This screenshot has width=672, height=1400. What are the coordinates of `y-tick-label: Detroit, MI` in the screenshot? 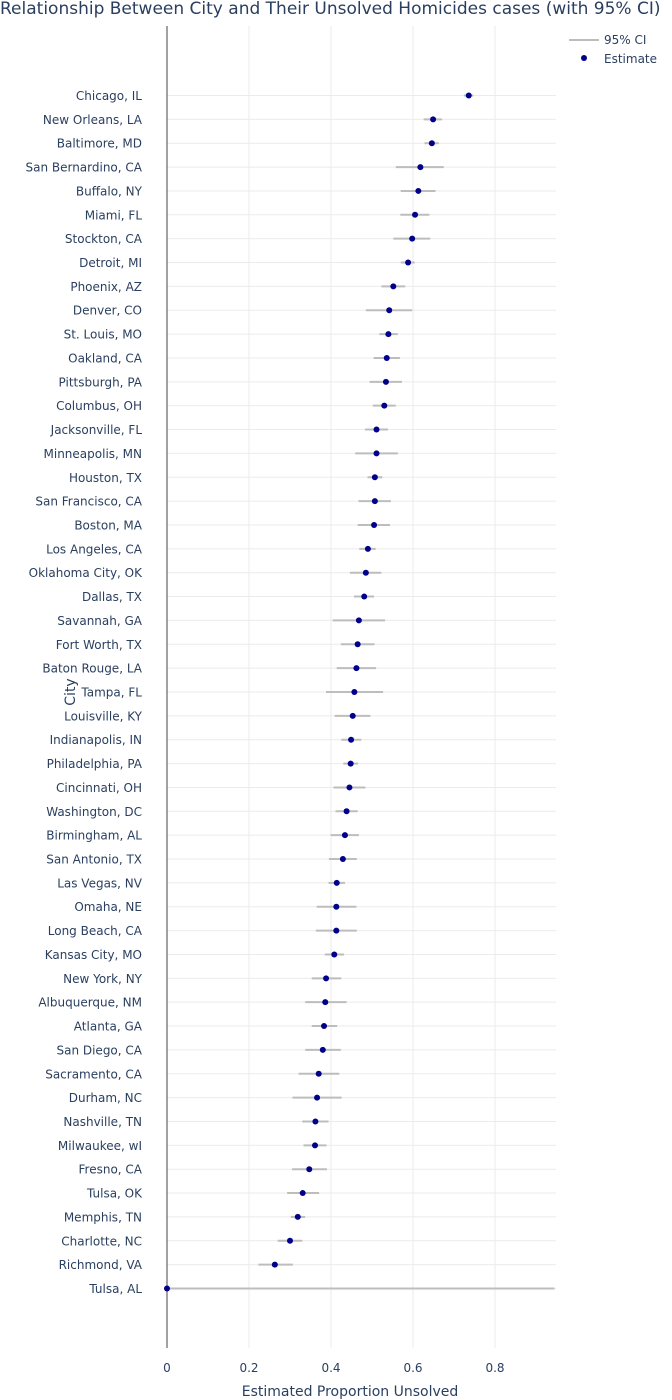 It's located at (110, 263).